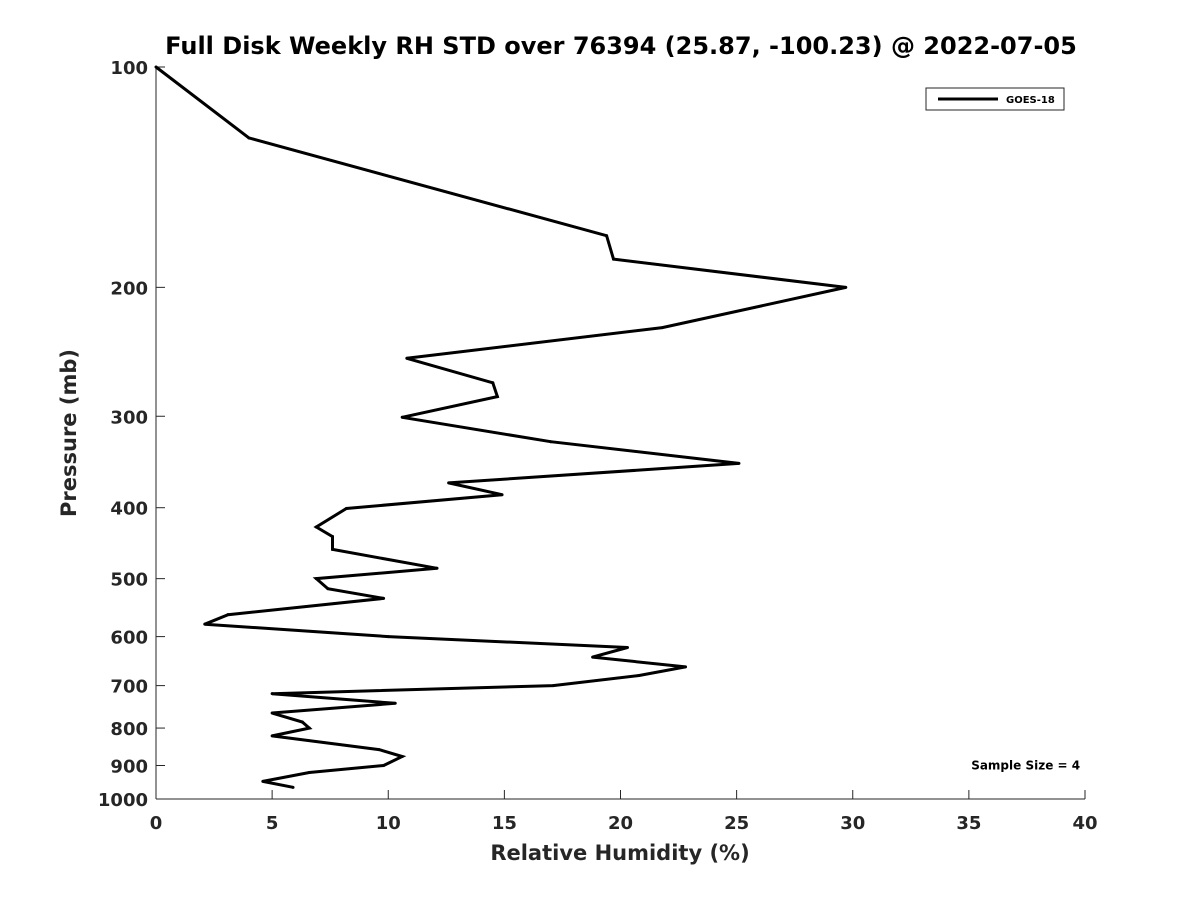 Image resolution: width=1200 pixels, height=900 pixels. What do you see at coordinates (272, 823) in the screenshot?
I see `x-tick-label: 5` at bounding box center [272, 823].